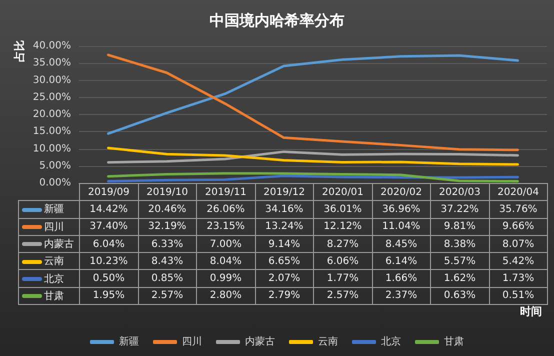  I want to click on y-tick-label: 10.00%, so click(51, 148).